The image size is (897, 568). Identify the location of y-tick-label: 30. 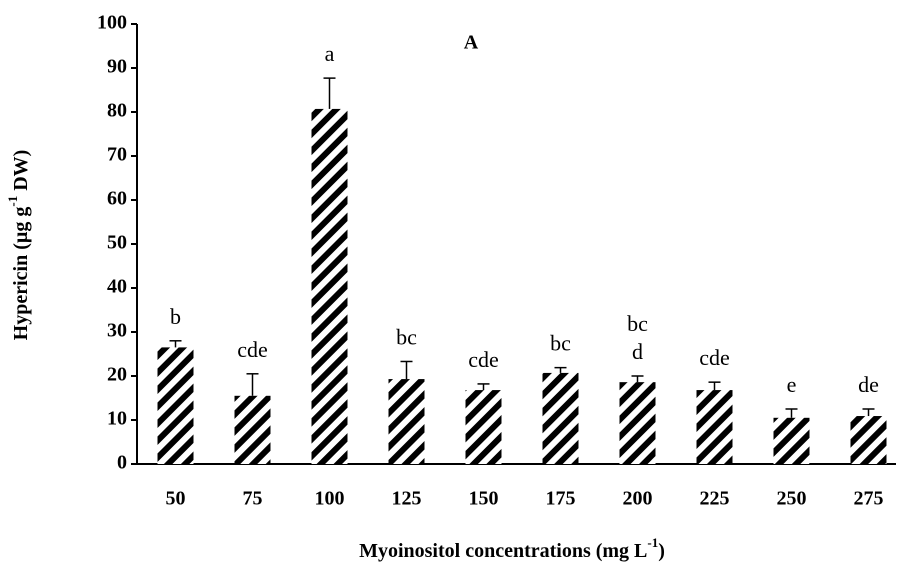
(117, 331).